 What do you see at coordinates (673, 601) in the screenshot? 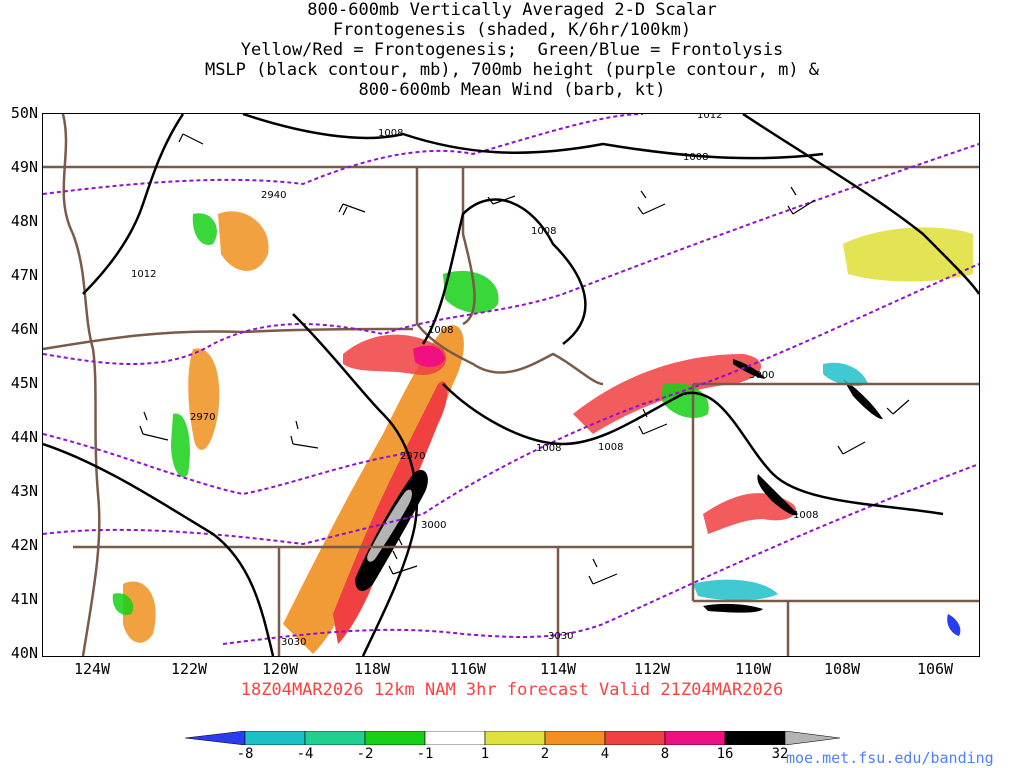
I see `utah-colorado-border` at bounding box center [673, 601].